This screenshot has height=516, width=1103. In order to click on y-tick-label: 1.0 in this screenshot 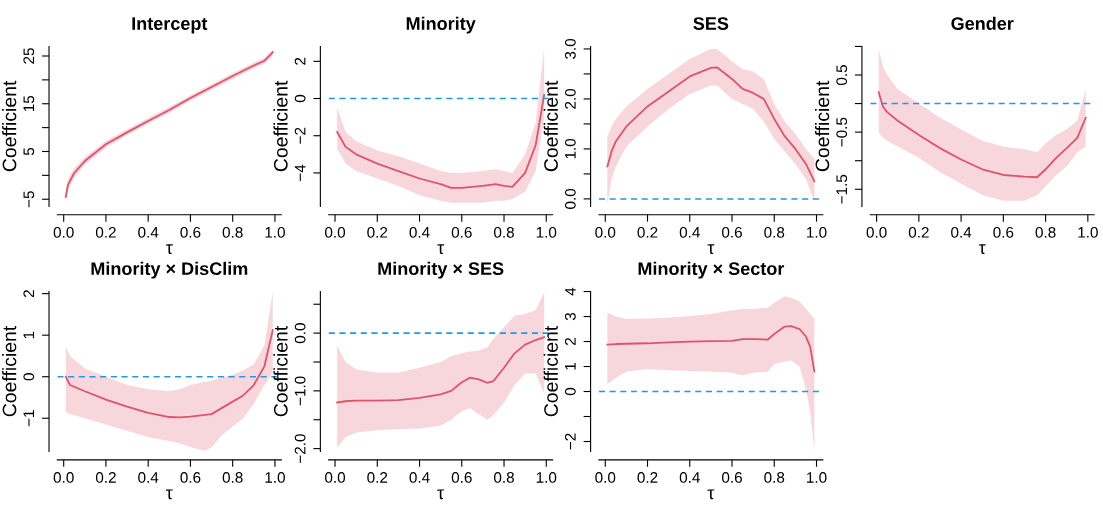, I will do `click(570, 148)`.